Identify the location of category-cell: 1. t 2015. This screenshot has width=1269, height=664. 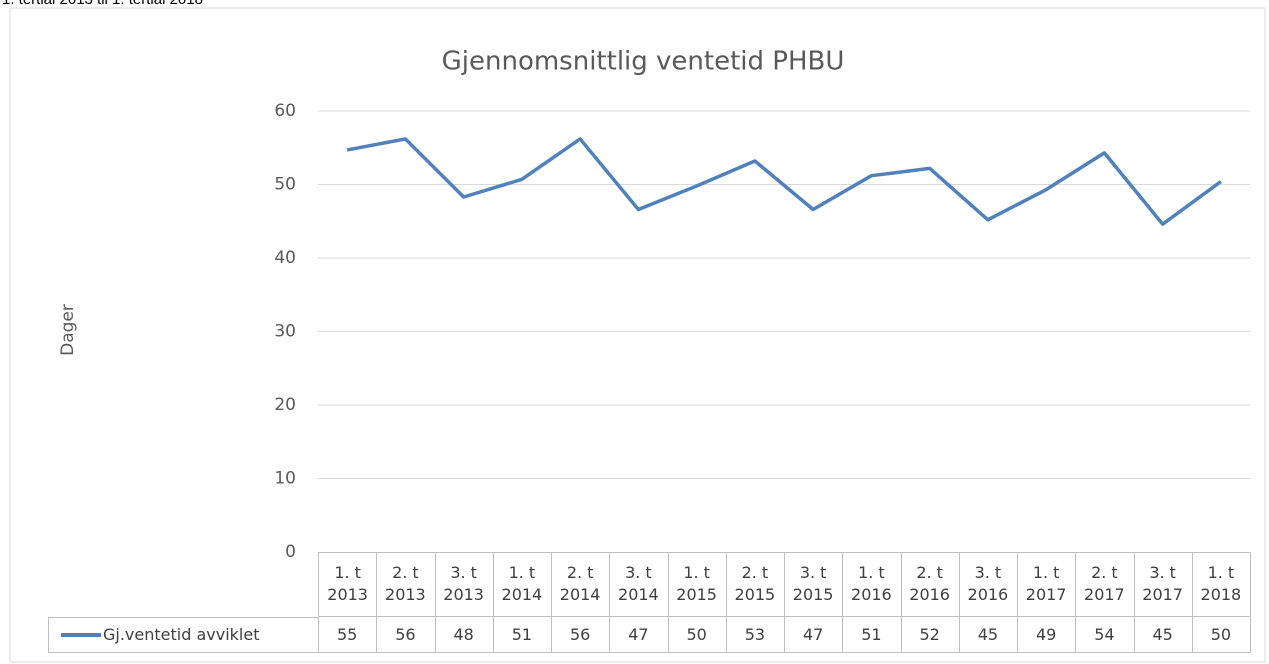
(697, 584).